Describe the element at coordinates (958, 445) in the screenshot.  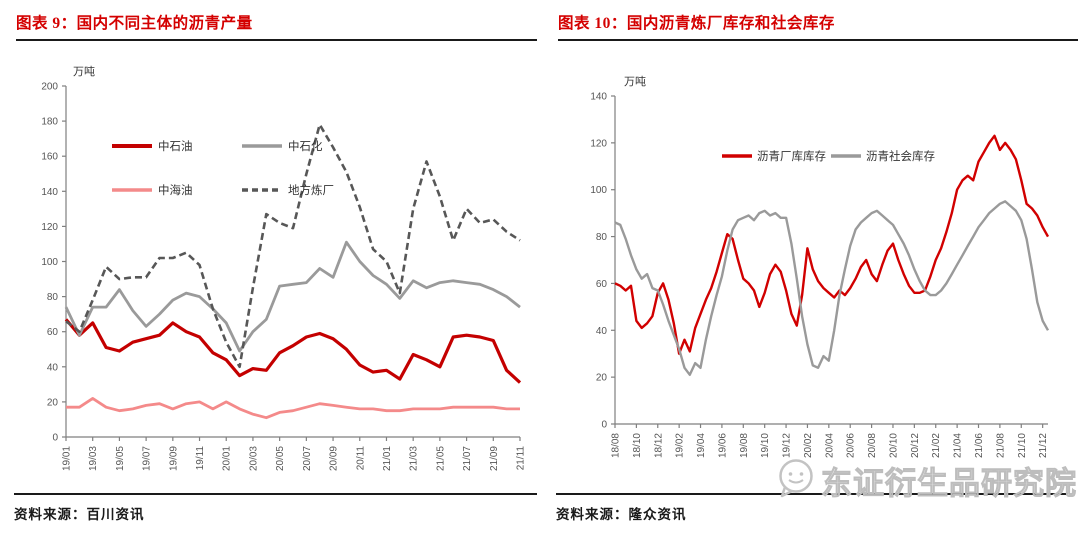
I see `x-tick-label: 21/04` at that location.